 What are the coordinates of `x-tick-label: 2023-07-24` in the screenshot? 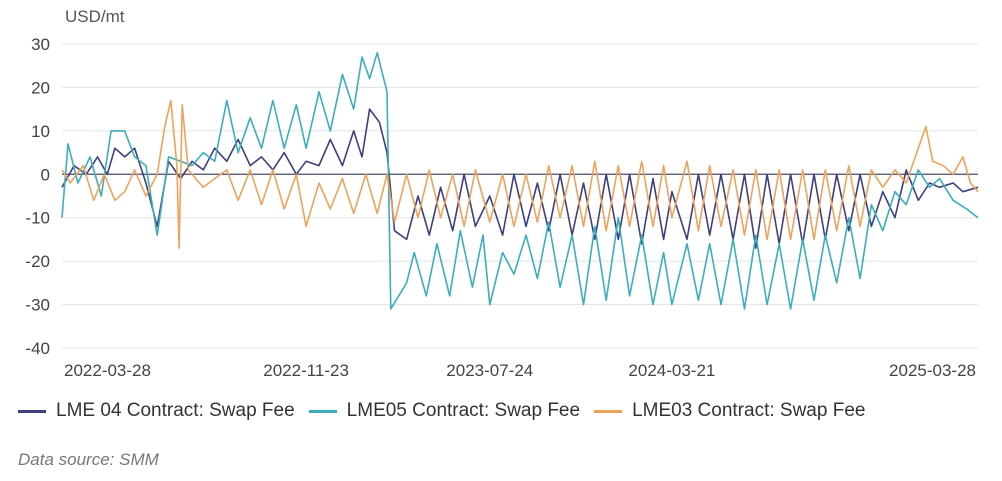 It's located at (489, 370).